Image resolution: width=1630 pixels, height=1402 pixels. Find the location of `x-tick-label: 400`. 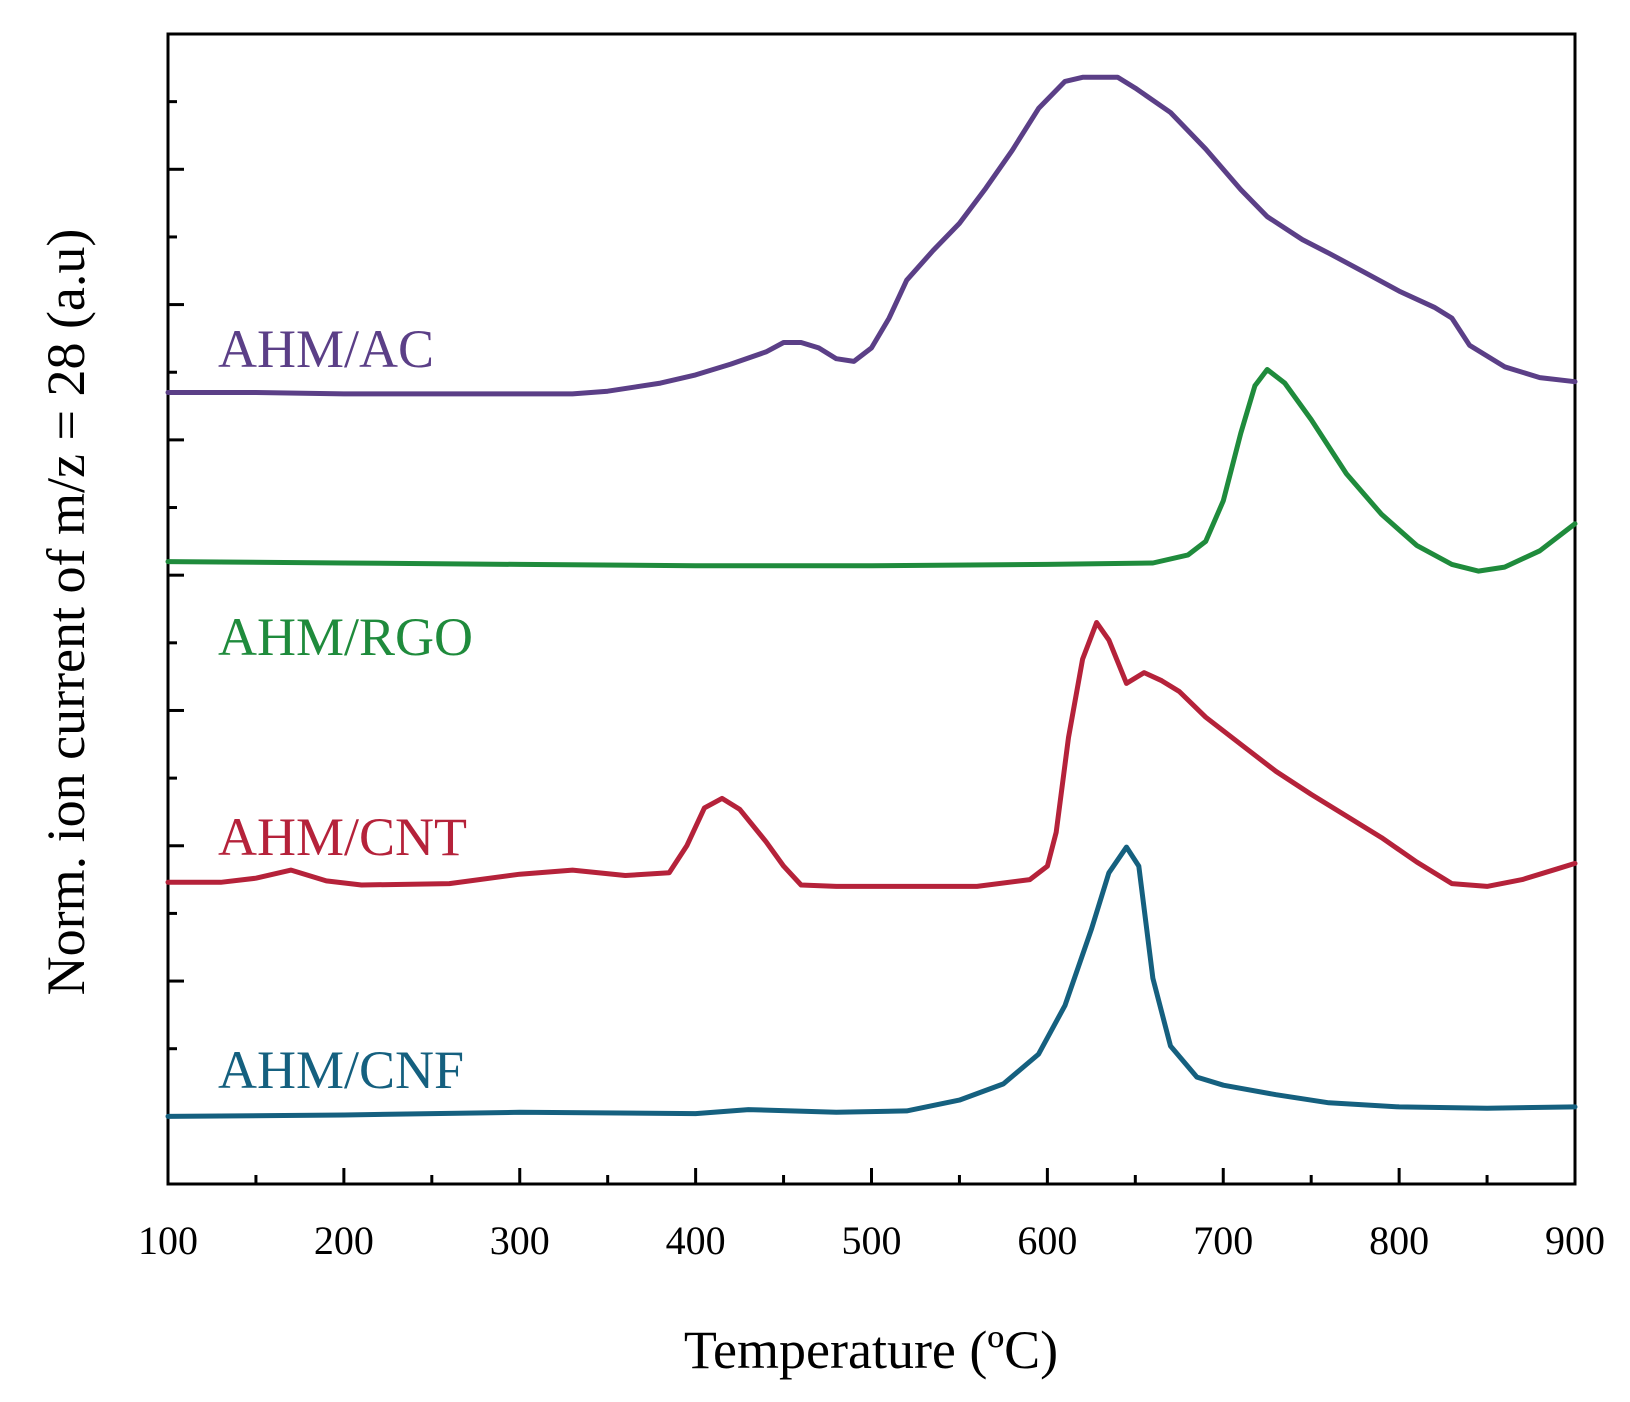

x-tick-label: 400 is located at coordinates (696, 1240).